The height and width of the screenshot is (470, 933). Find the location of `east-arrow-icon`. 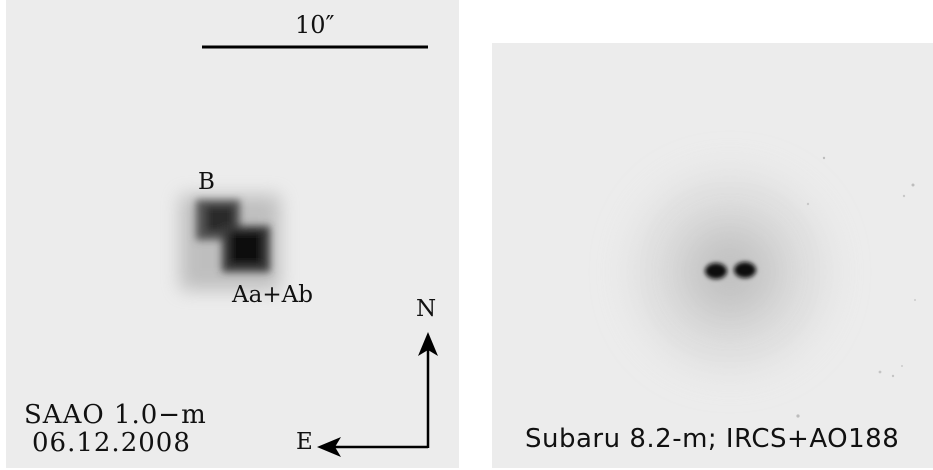

east-arrow-icon is located at coordinates (329, 447).